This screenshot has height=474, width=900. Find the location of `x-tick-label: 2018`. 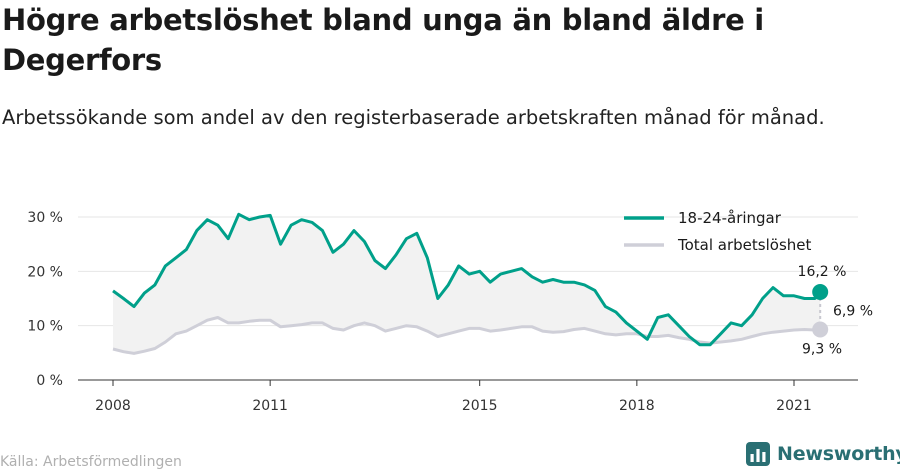

x-tick-label: 2018 is located at coordinates (637, 406).